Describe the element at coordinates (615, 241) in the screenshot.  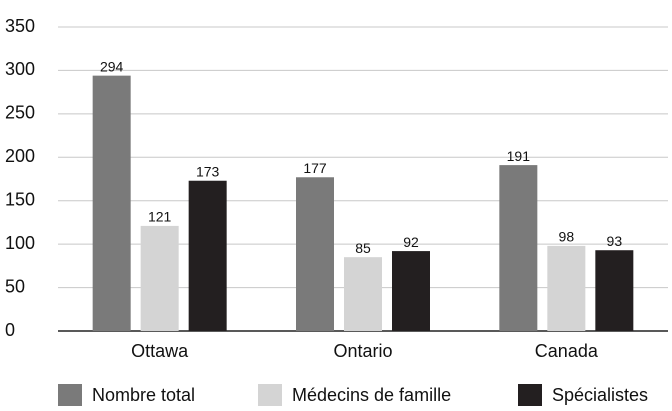
I see `data-label: 93` at that location.